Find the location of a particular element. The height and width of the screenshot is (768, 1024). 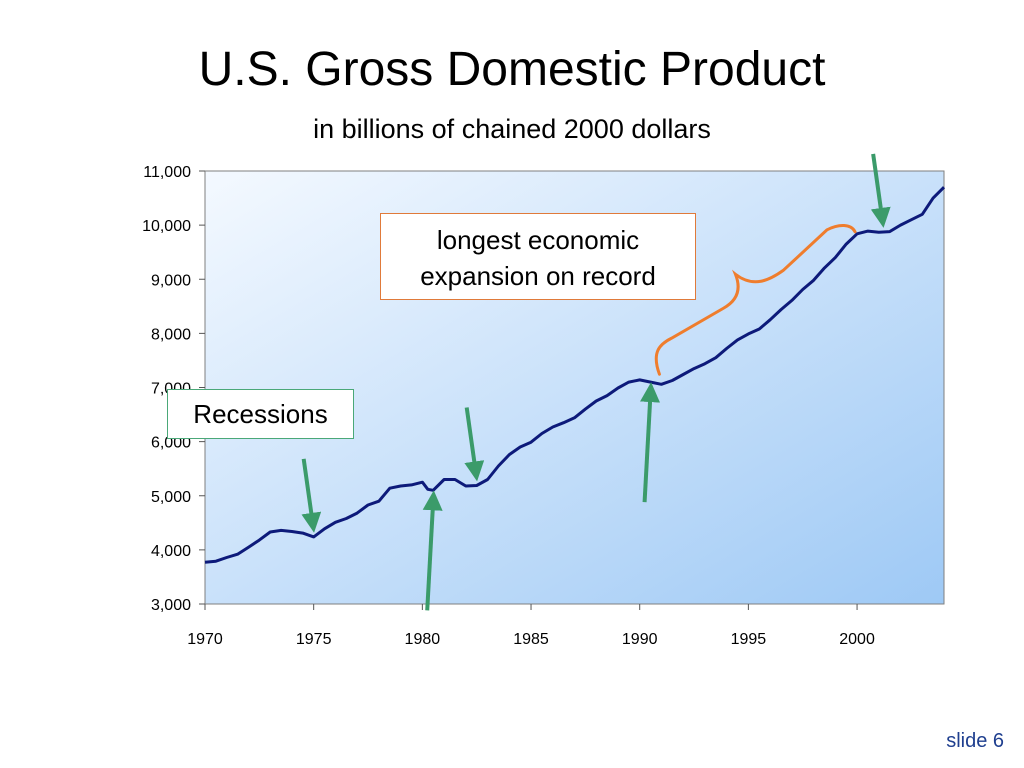

x-tick-label: 1985 is located at coordinates (531, 639).